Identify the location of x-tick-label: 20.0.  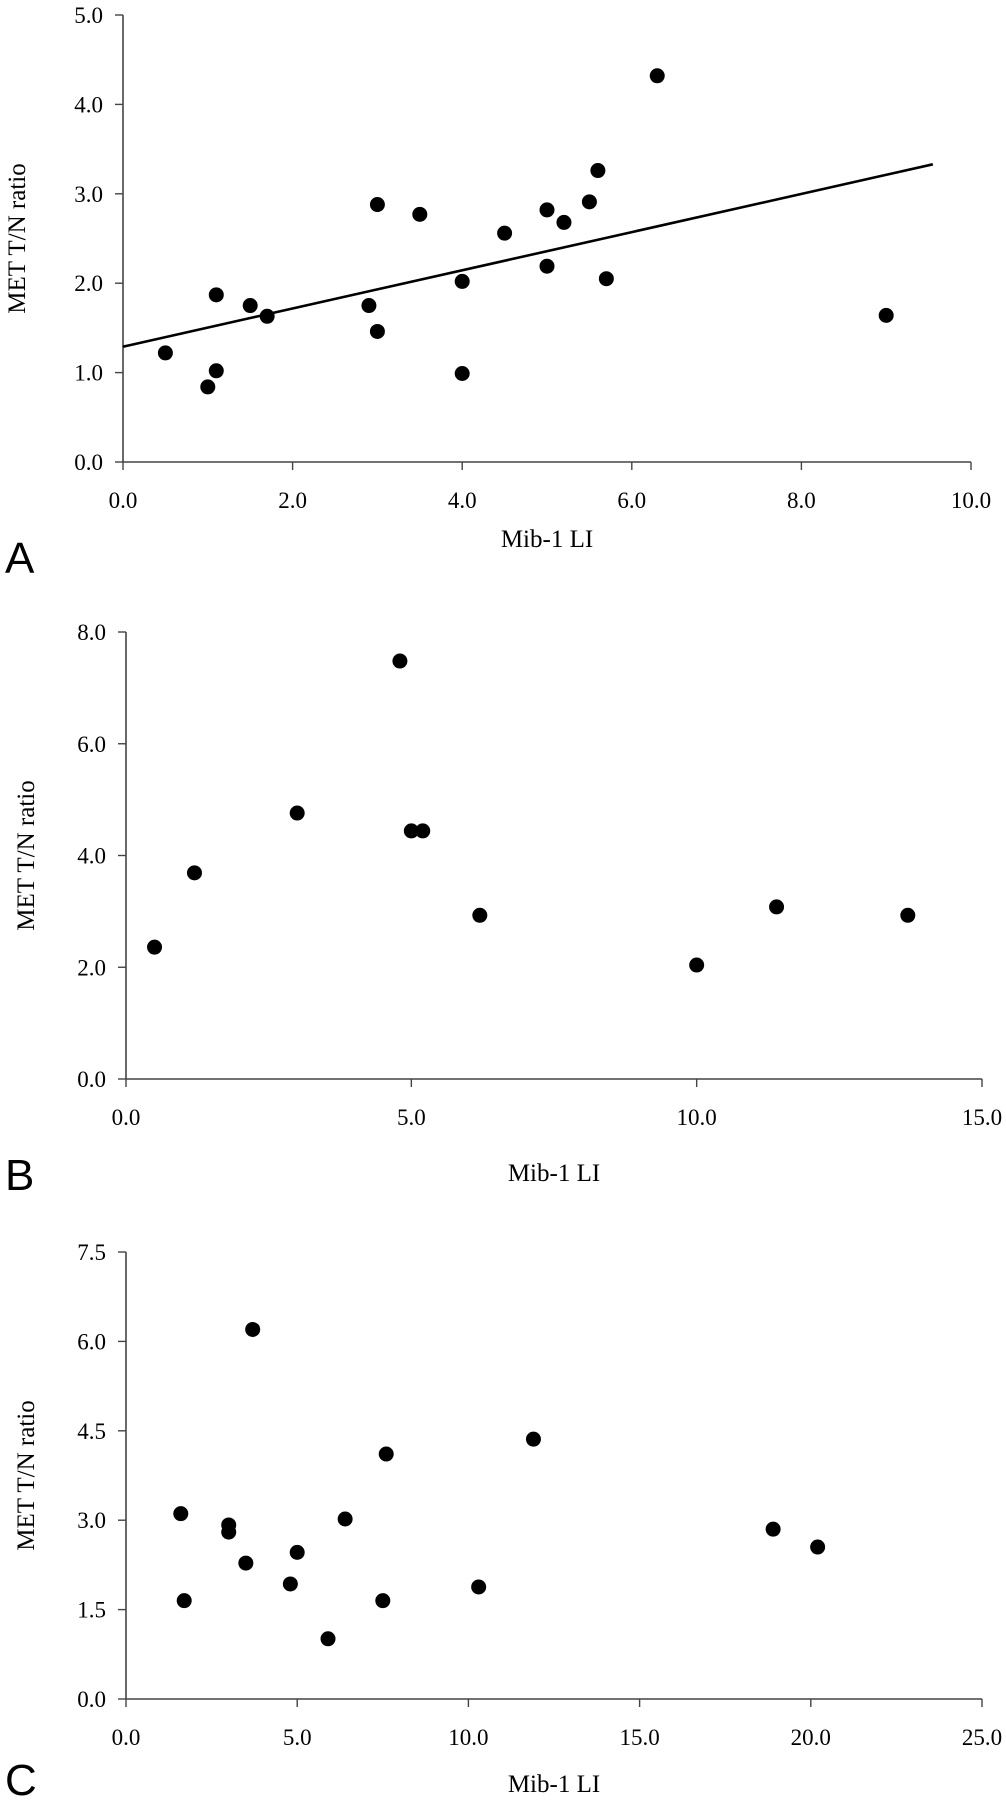
(811, 1737).